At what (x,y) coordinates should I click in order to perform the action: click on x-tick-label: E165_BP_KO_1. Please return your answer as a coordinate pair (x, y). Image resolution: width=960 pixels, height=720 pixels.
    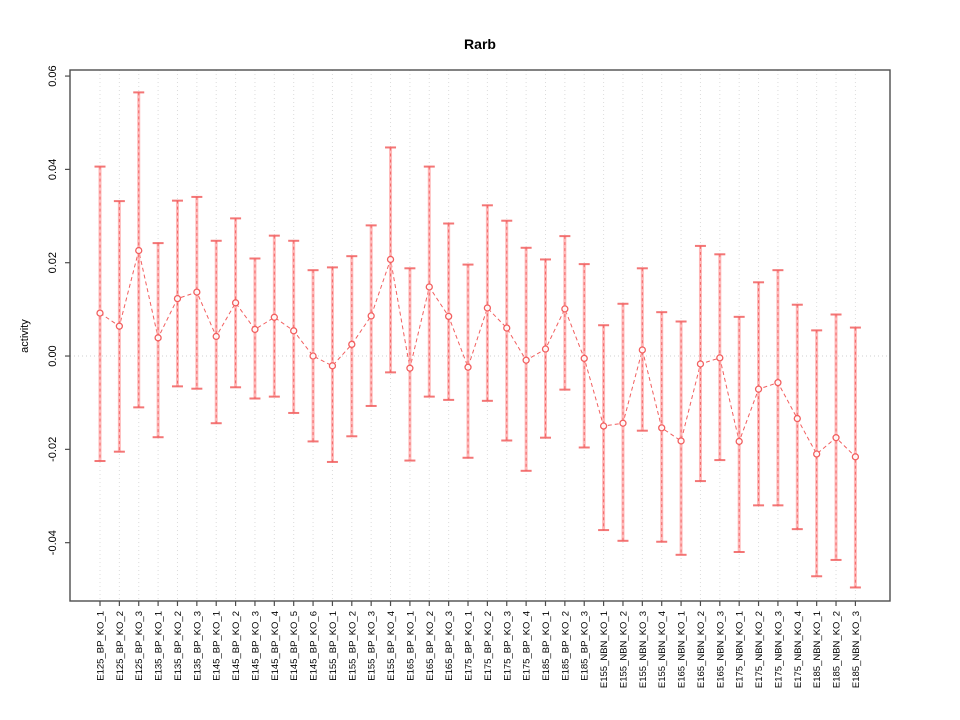
    Looking at the image, I should click on (410, 646).